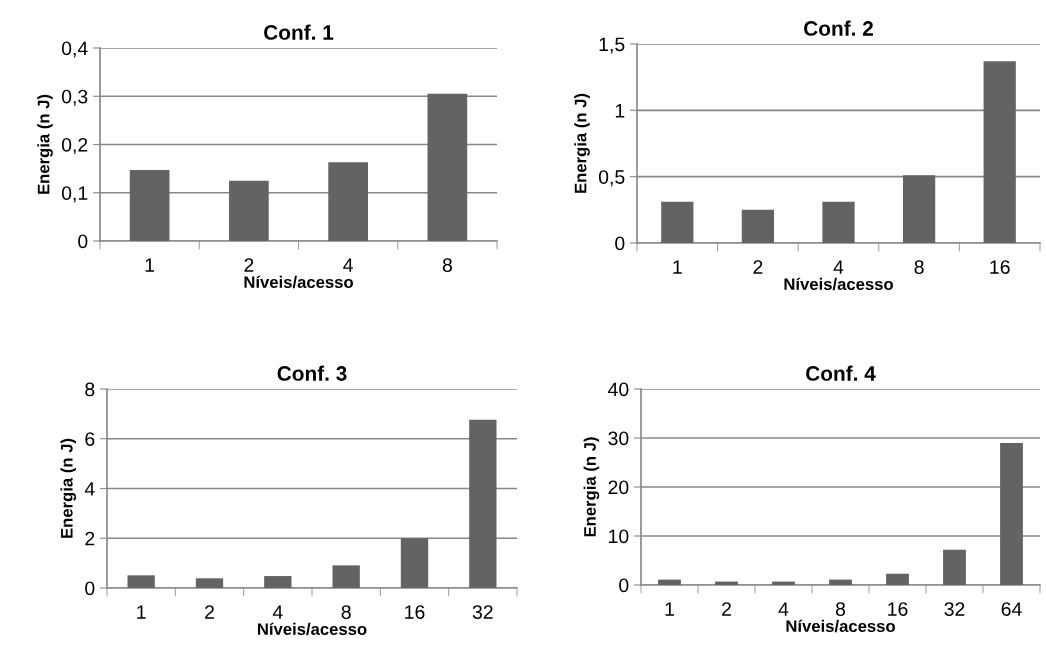  What do you see at coordinates (612, 45) in the screenshot?
I see `y-tick-label: 1,5` at bounding box center [612, 45].